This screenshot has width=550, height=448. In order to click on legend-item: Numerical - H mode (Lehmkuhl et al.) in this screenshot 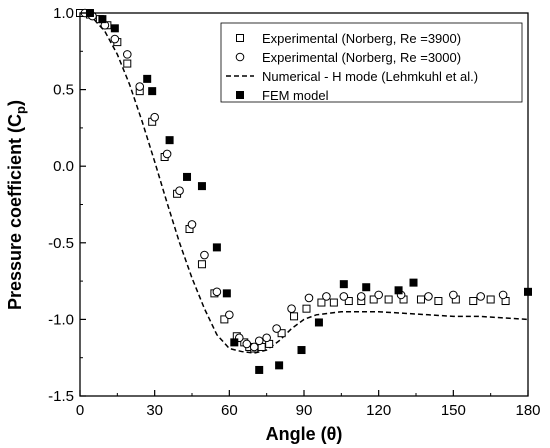, I will do `click(352, 76)`.